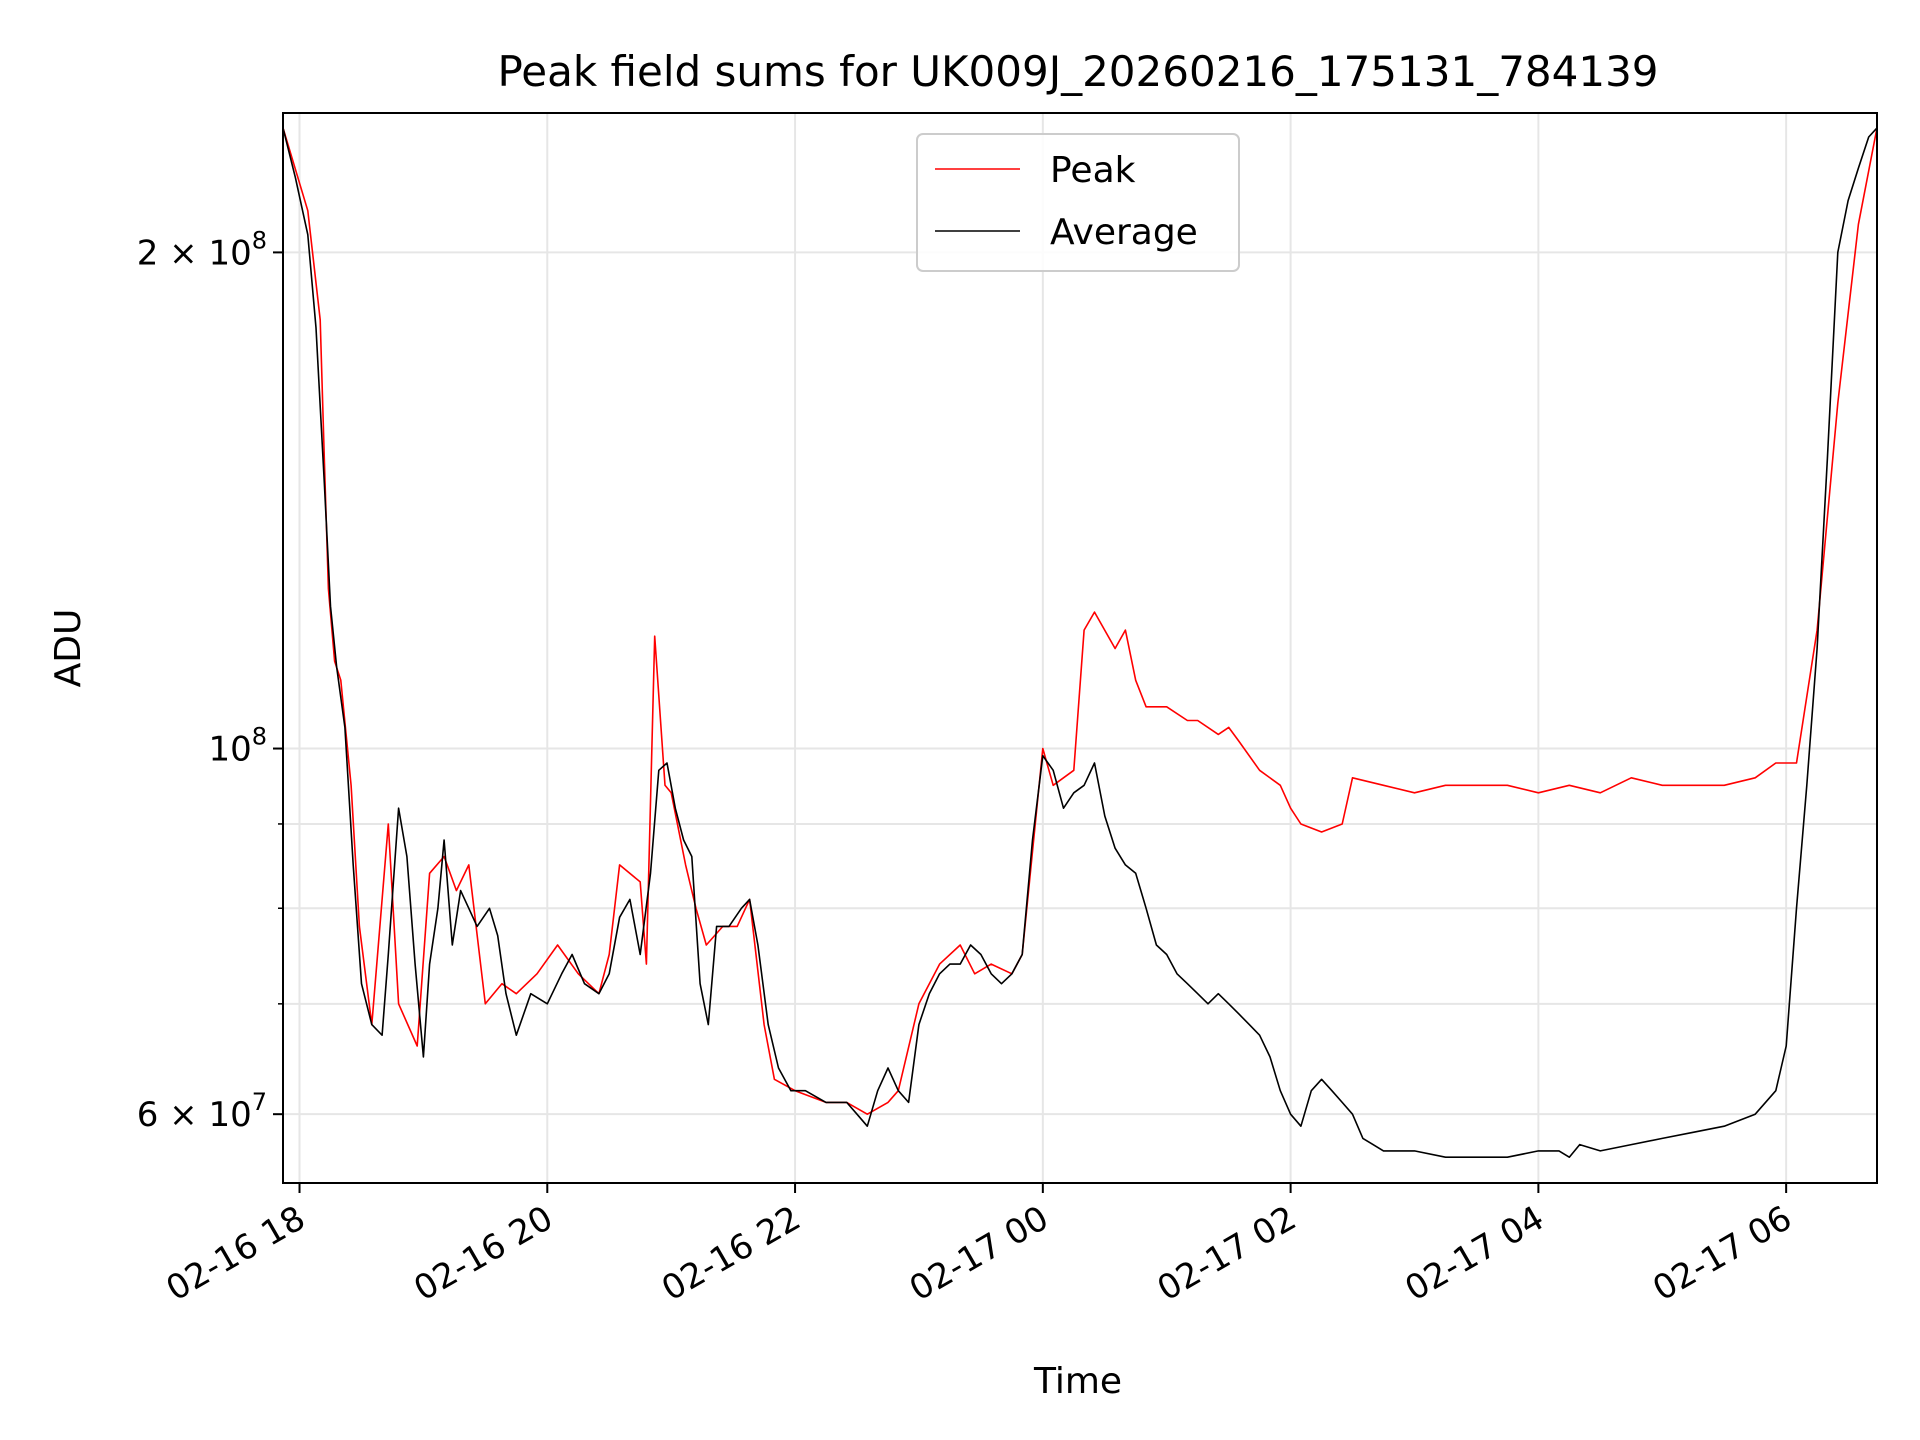  Describe the element at coordinates (1124, 232) in the screenshot. I see `legend-label-average: Average` at that location.